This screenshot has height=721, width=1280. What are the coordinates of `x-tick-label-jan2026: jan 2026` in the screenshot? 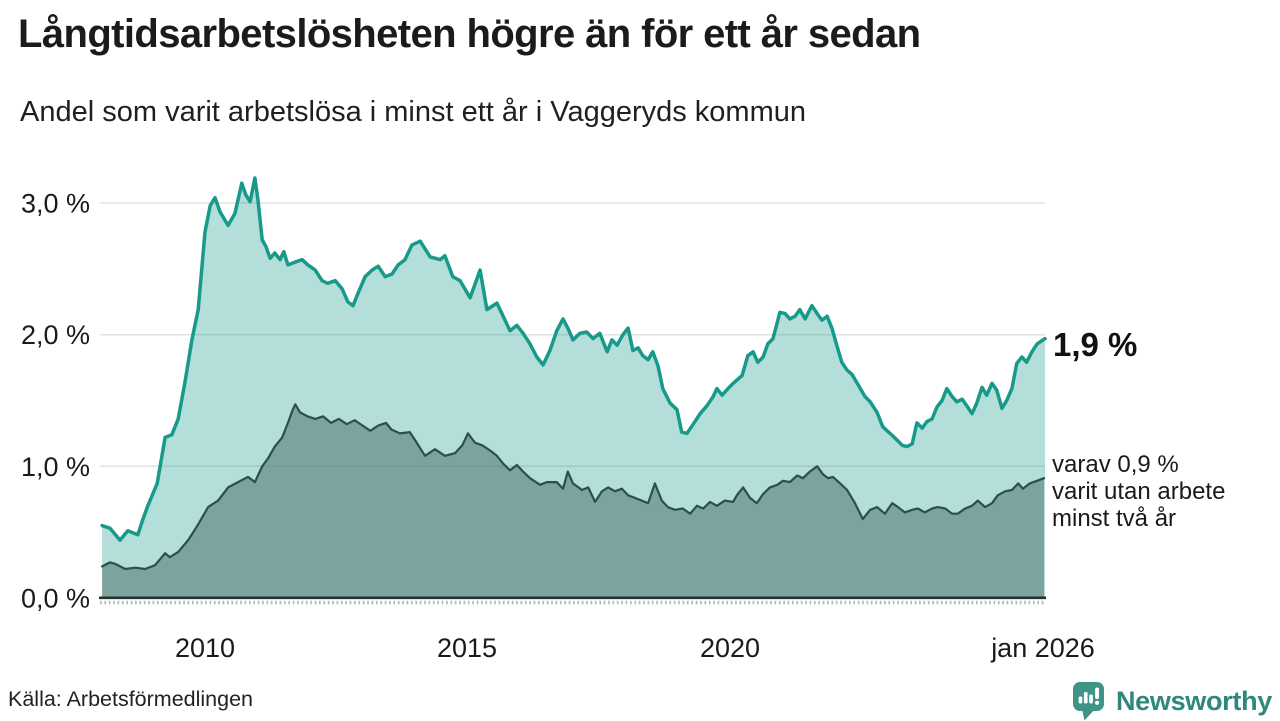 It's located at (1042, 648).